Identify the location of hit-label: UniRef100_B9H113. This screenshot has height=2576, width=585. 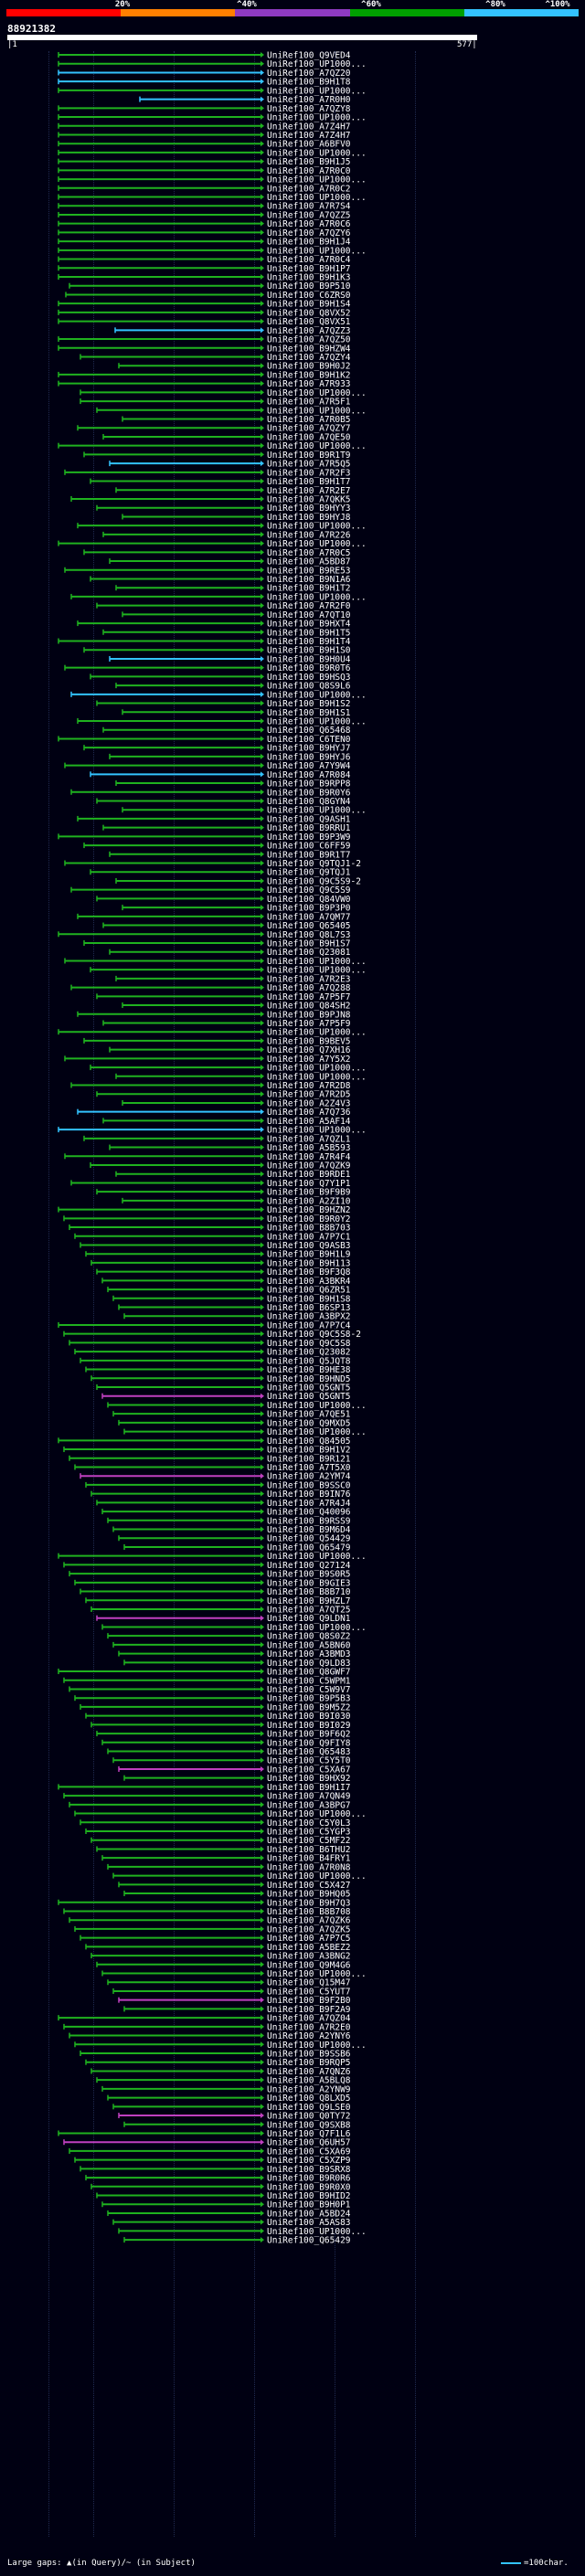
(309, 1263).